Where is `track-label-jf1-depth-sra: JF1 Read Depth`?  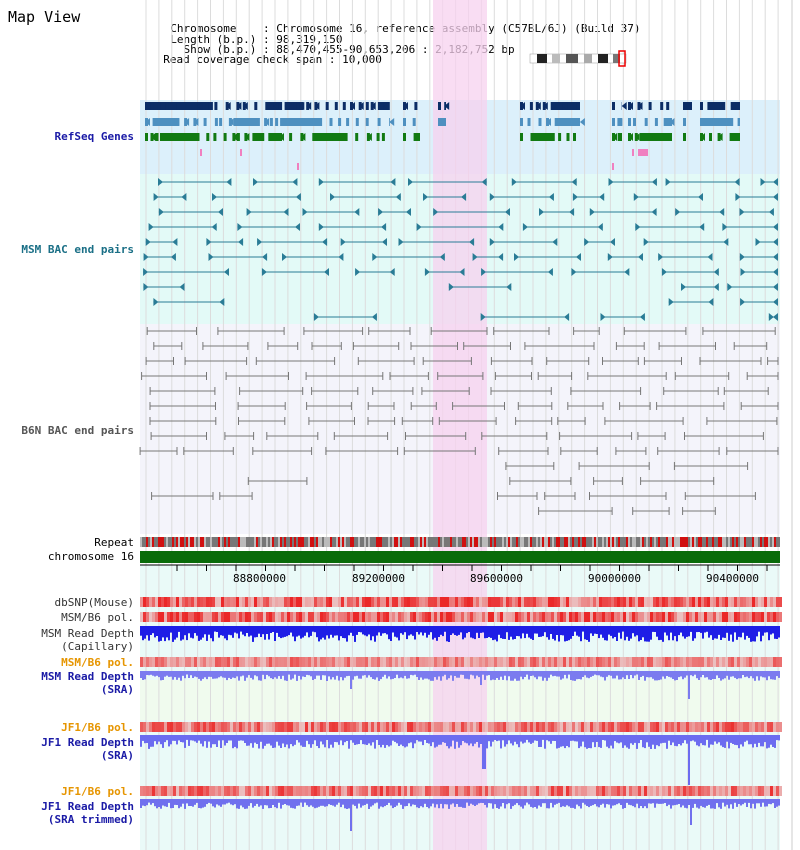 track-label-jf1-depth-sra: JF1 Read Depth is located at coordinates (87, 742).